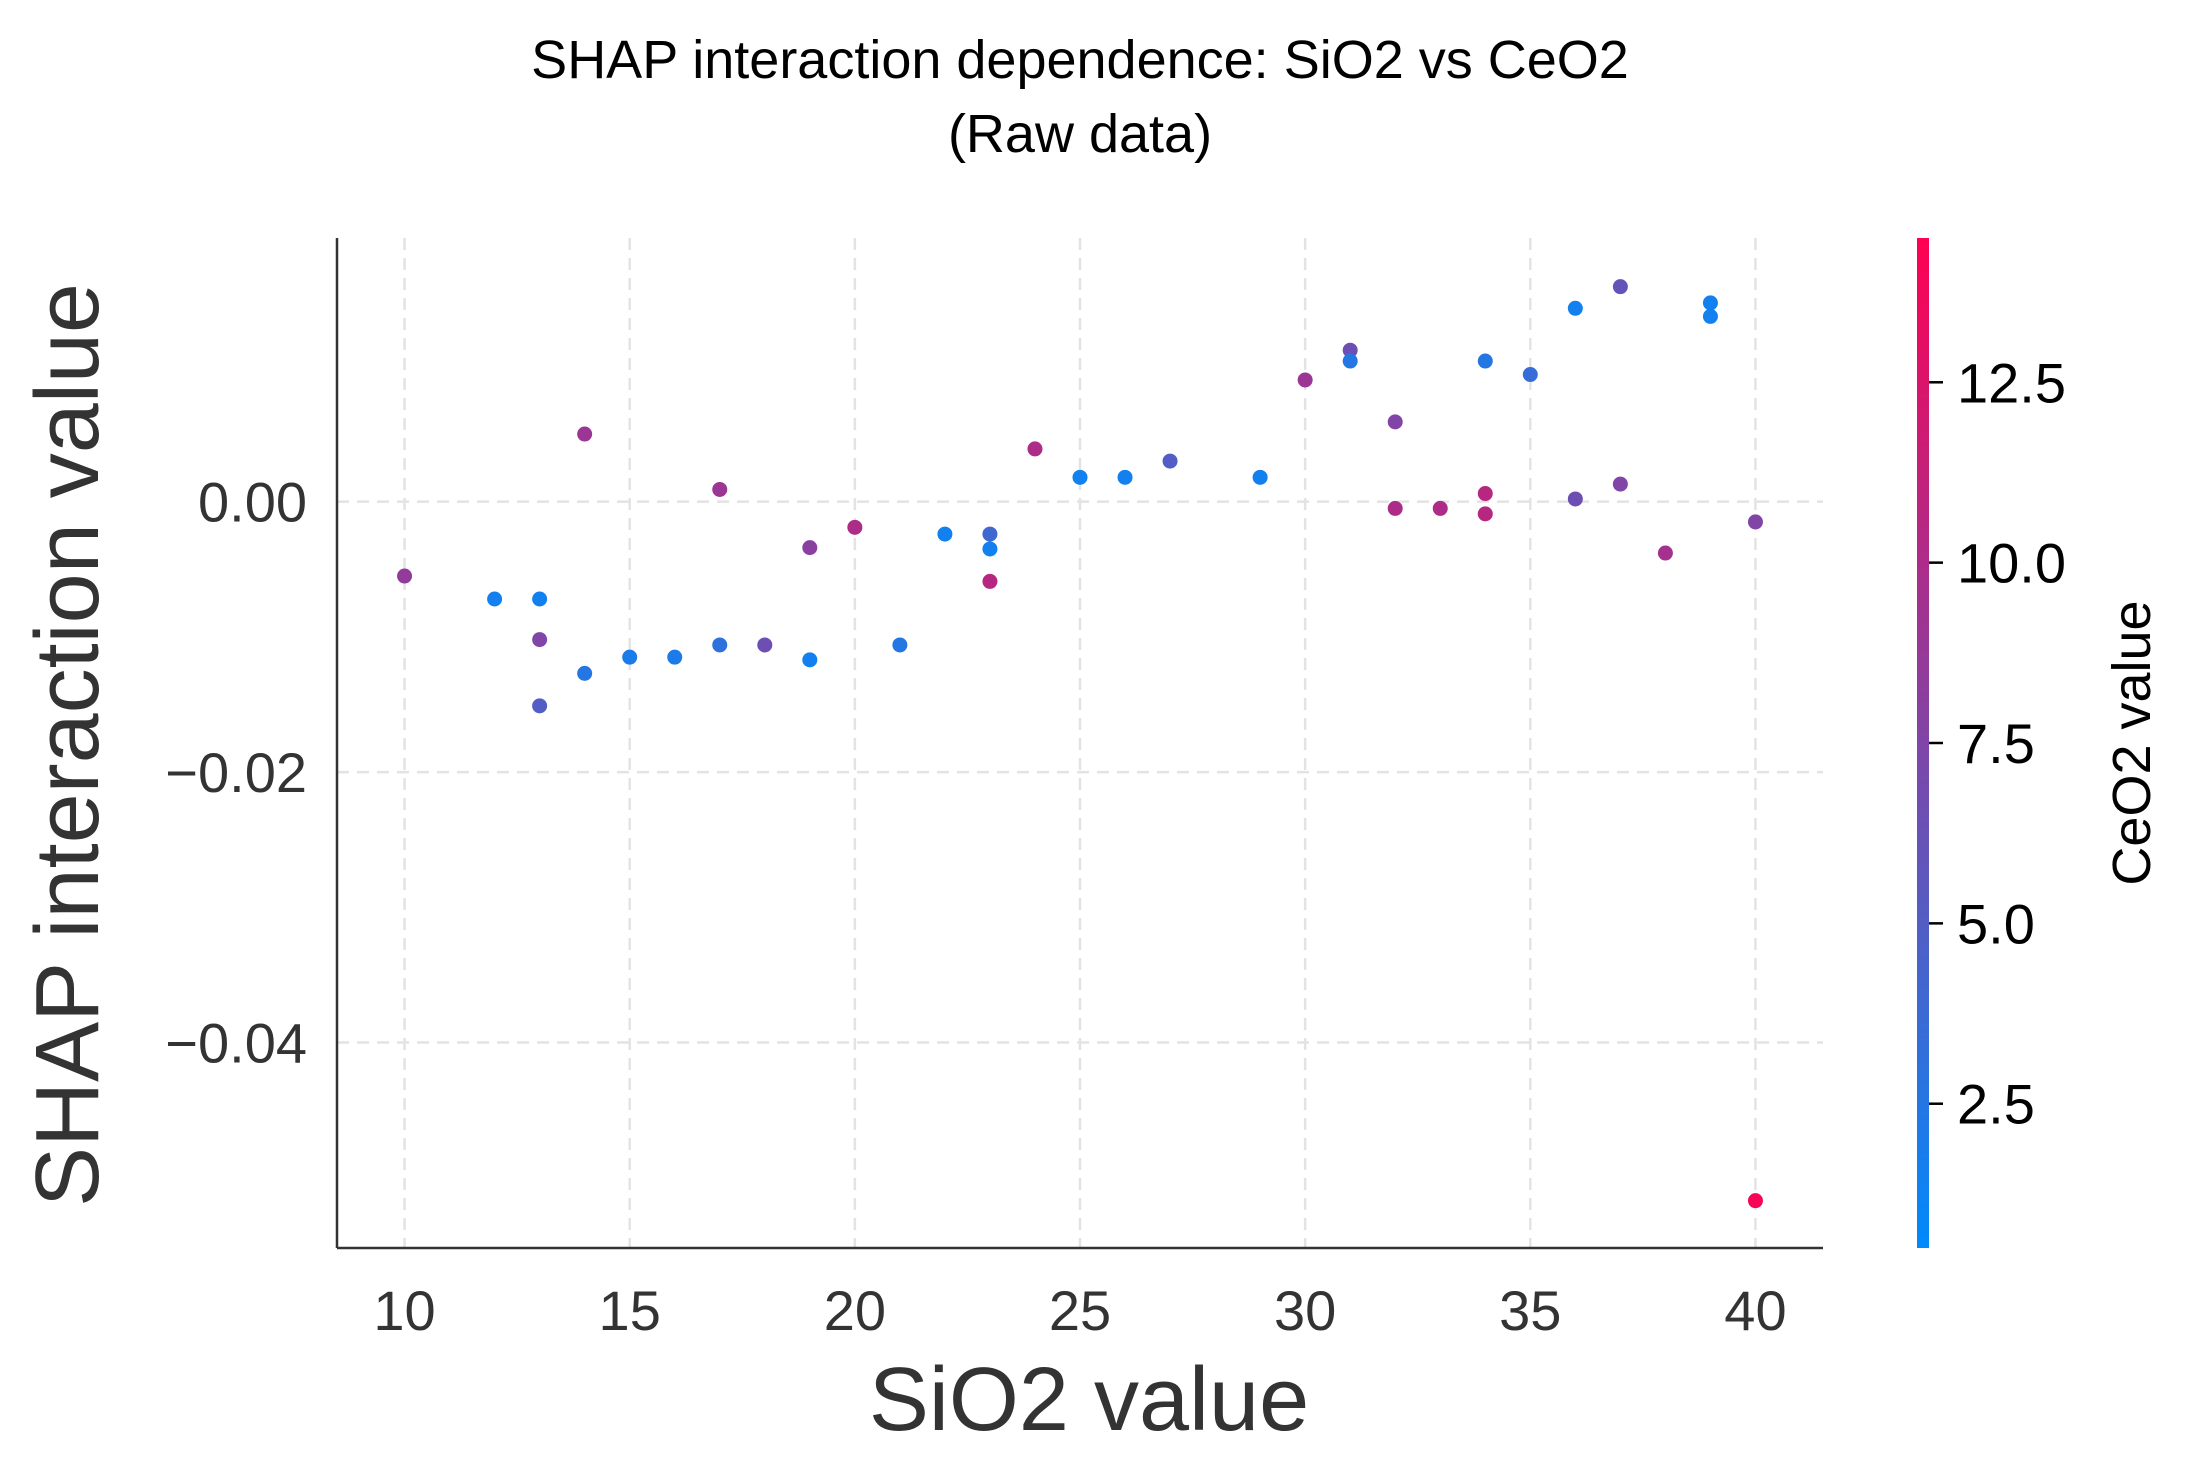 Image resolution: width=2190 pixels, height=1475 pixels. What do you see at coordinates (2011, 563) in the screenshot?
I see `colorbar-tick-label: 10.0` at bounding box center [2011, 563].